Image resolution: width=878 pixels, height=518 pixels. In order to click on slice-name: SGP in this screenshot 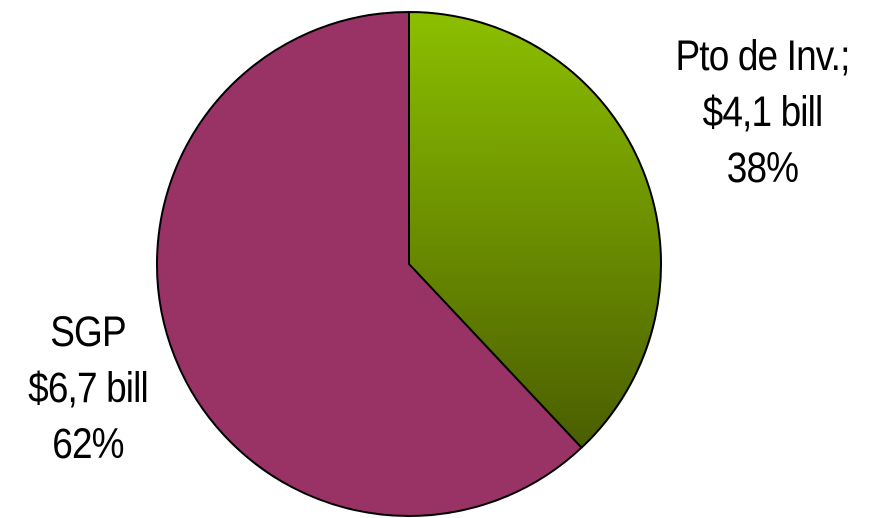, I will do `click(88, 332)`.